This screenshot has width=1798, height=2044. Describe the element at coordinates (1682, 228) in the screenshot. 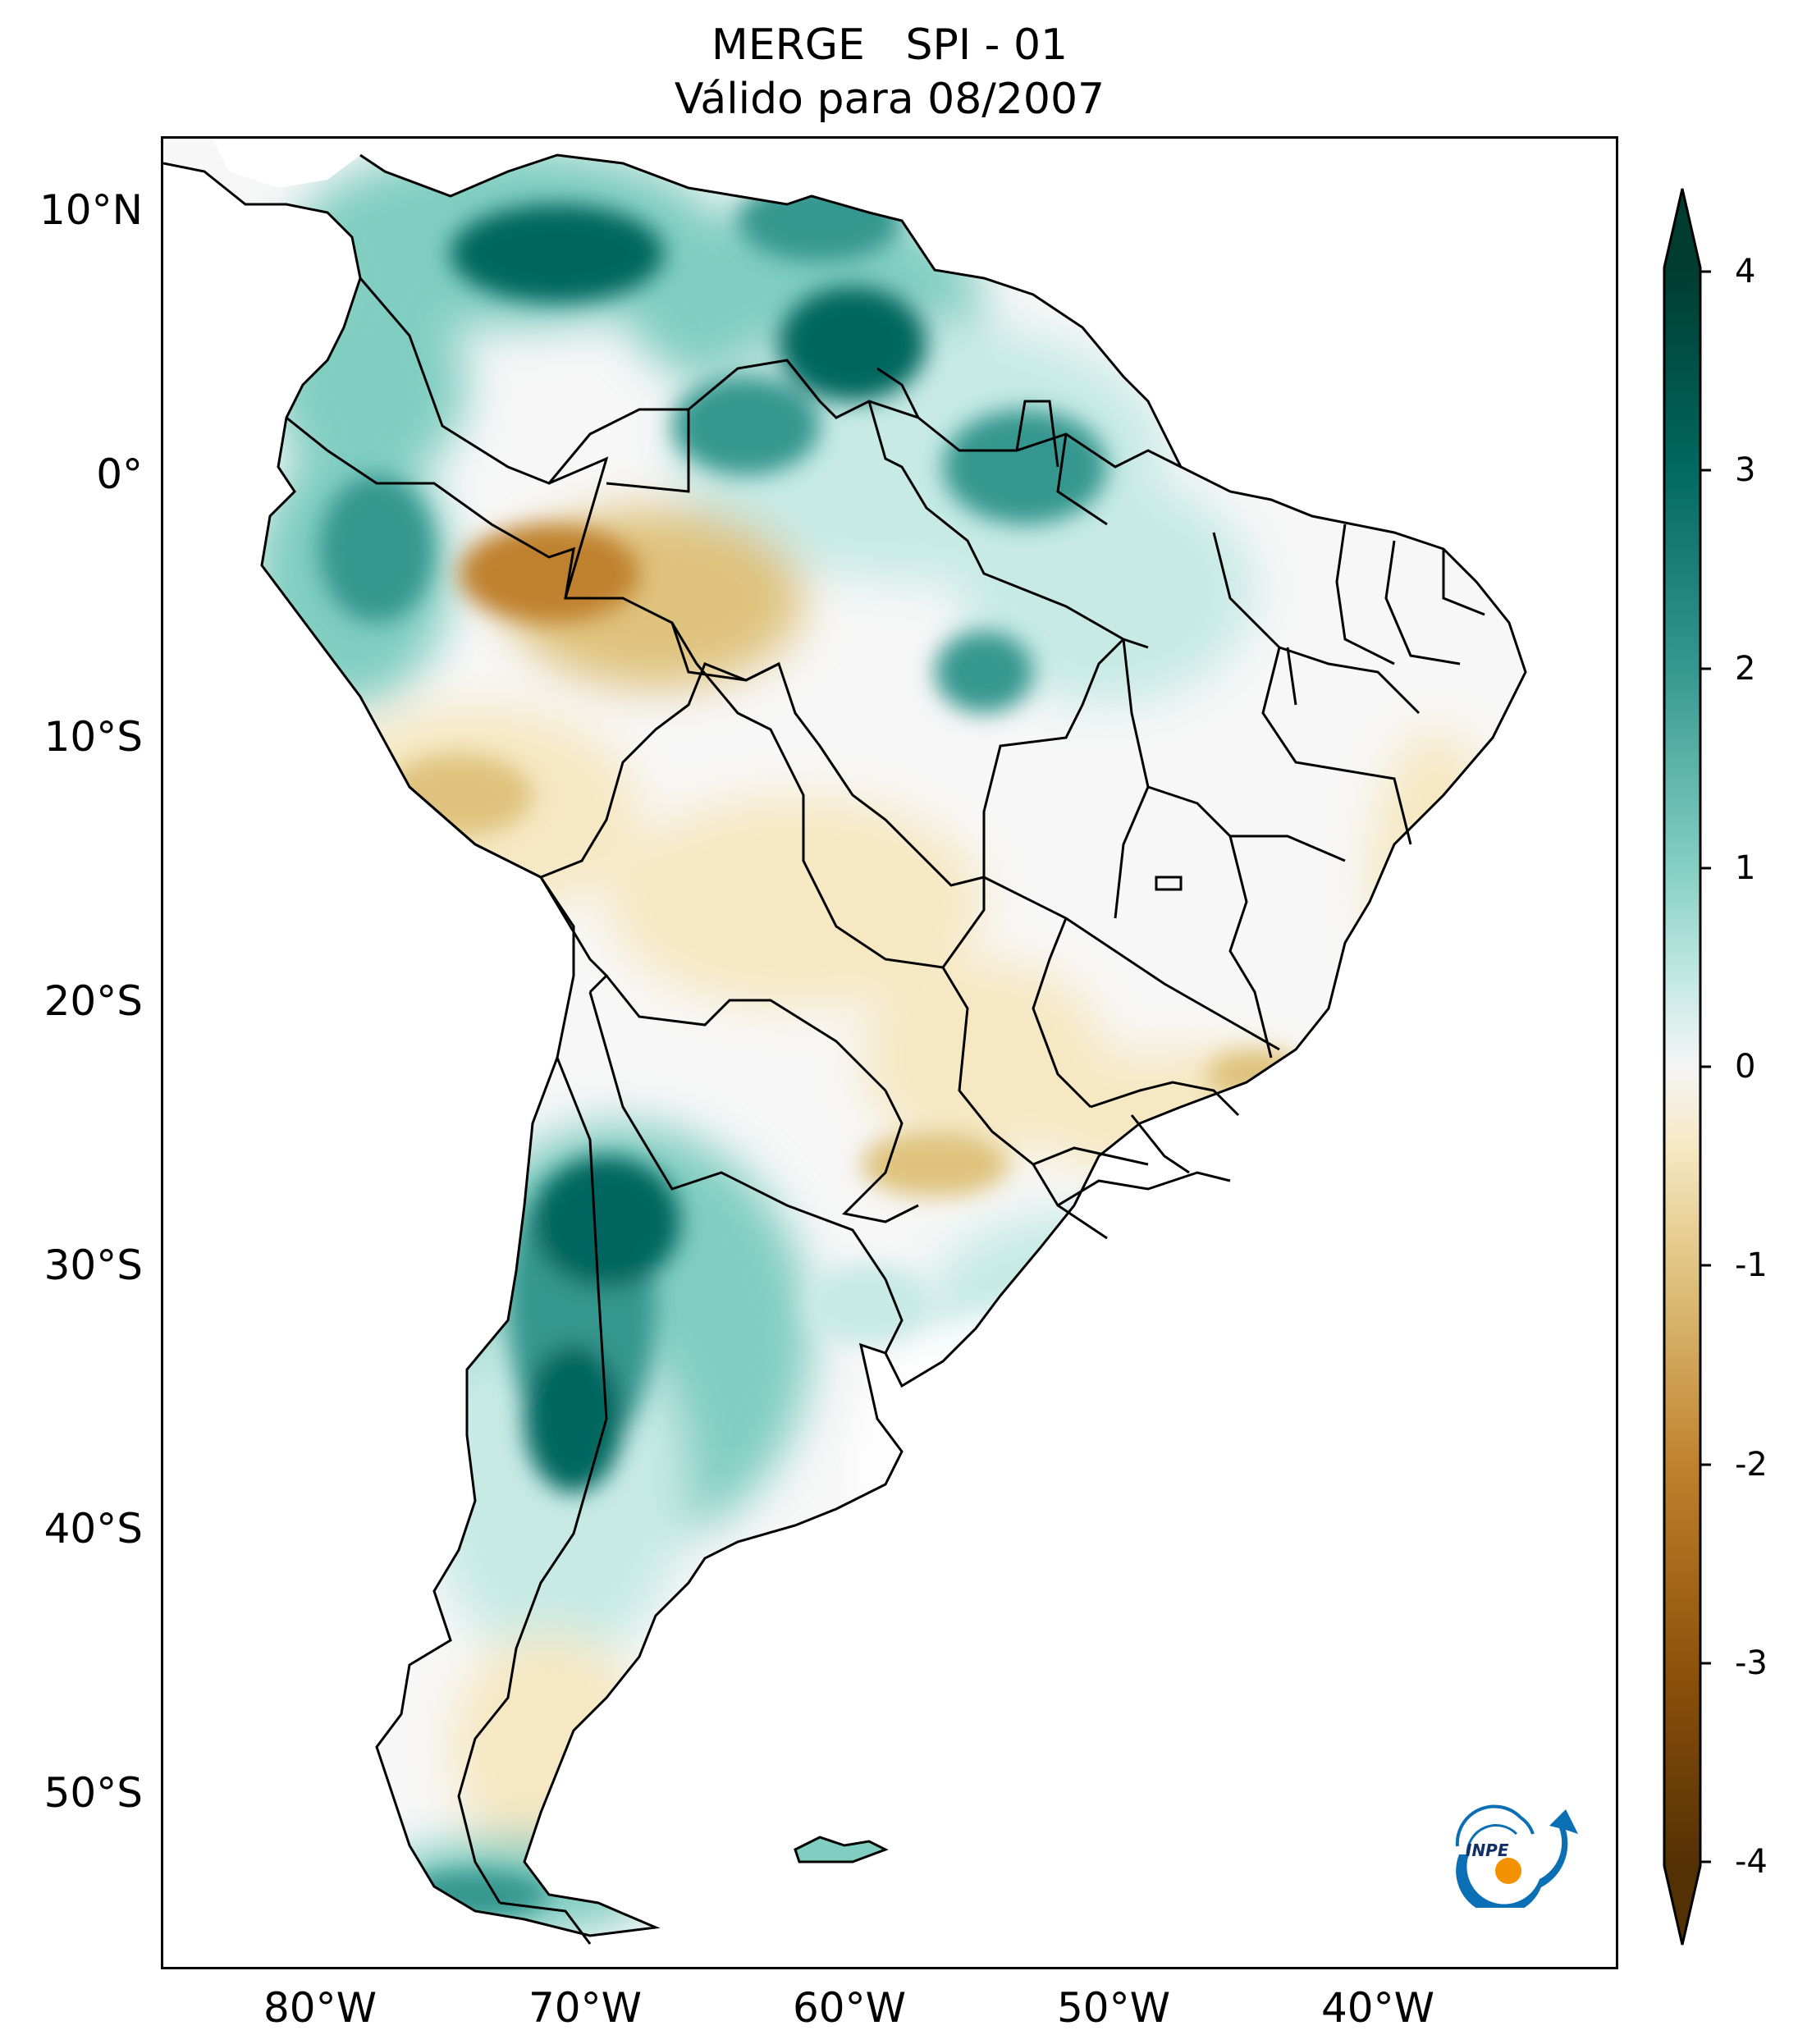

I see `colorbar-extend-top` at that location.